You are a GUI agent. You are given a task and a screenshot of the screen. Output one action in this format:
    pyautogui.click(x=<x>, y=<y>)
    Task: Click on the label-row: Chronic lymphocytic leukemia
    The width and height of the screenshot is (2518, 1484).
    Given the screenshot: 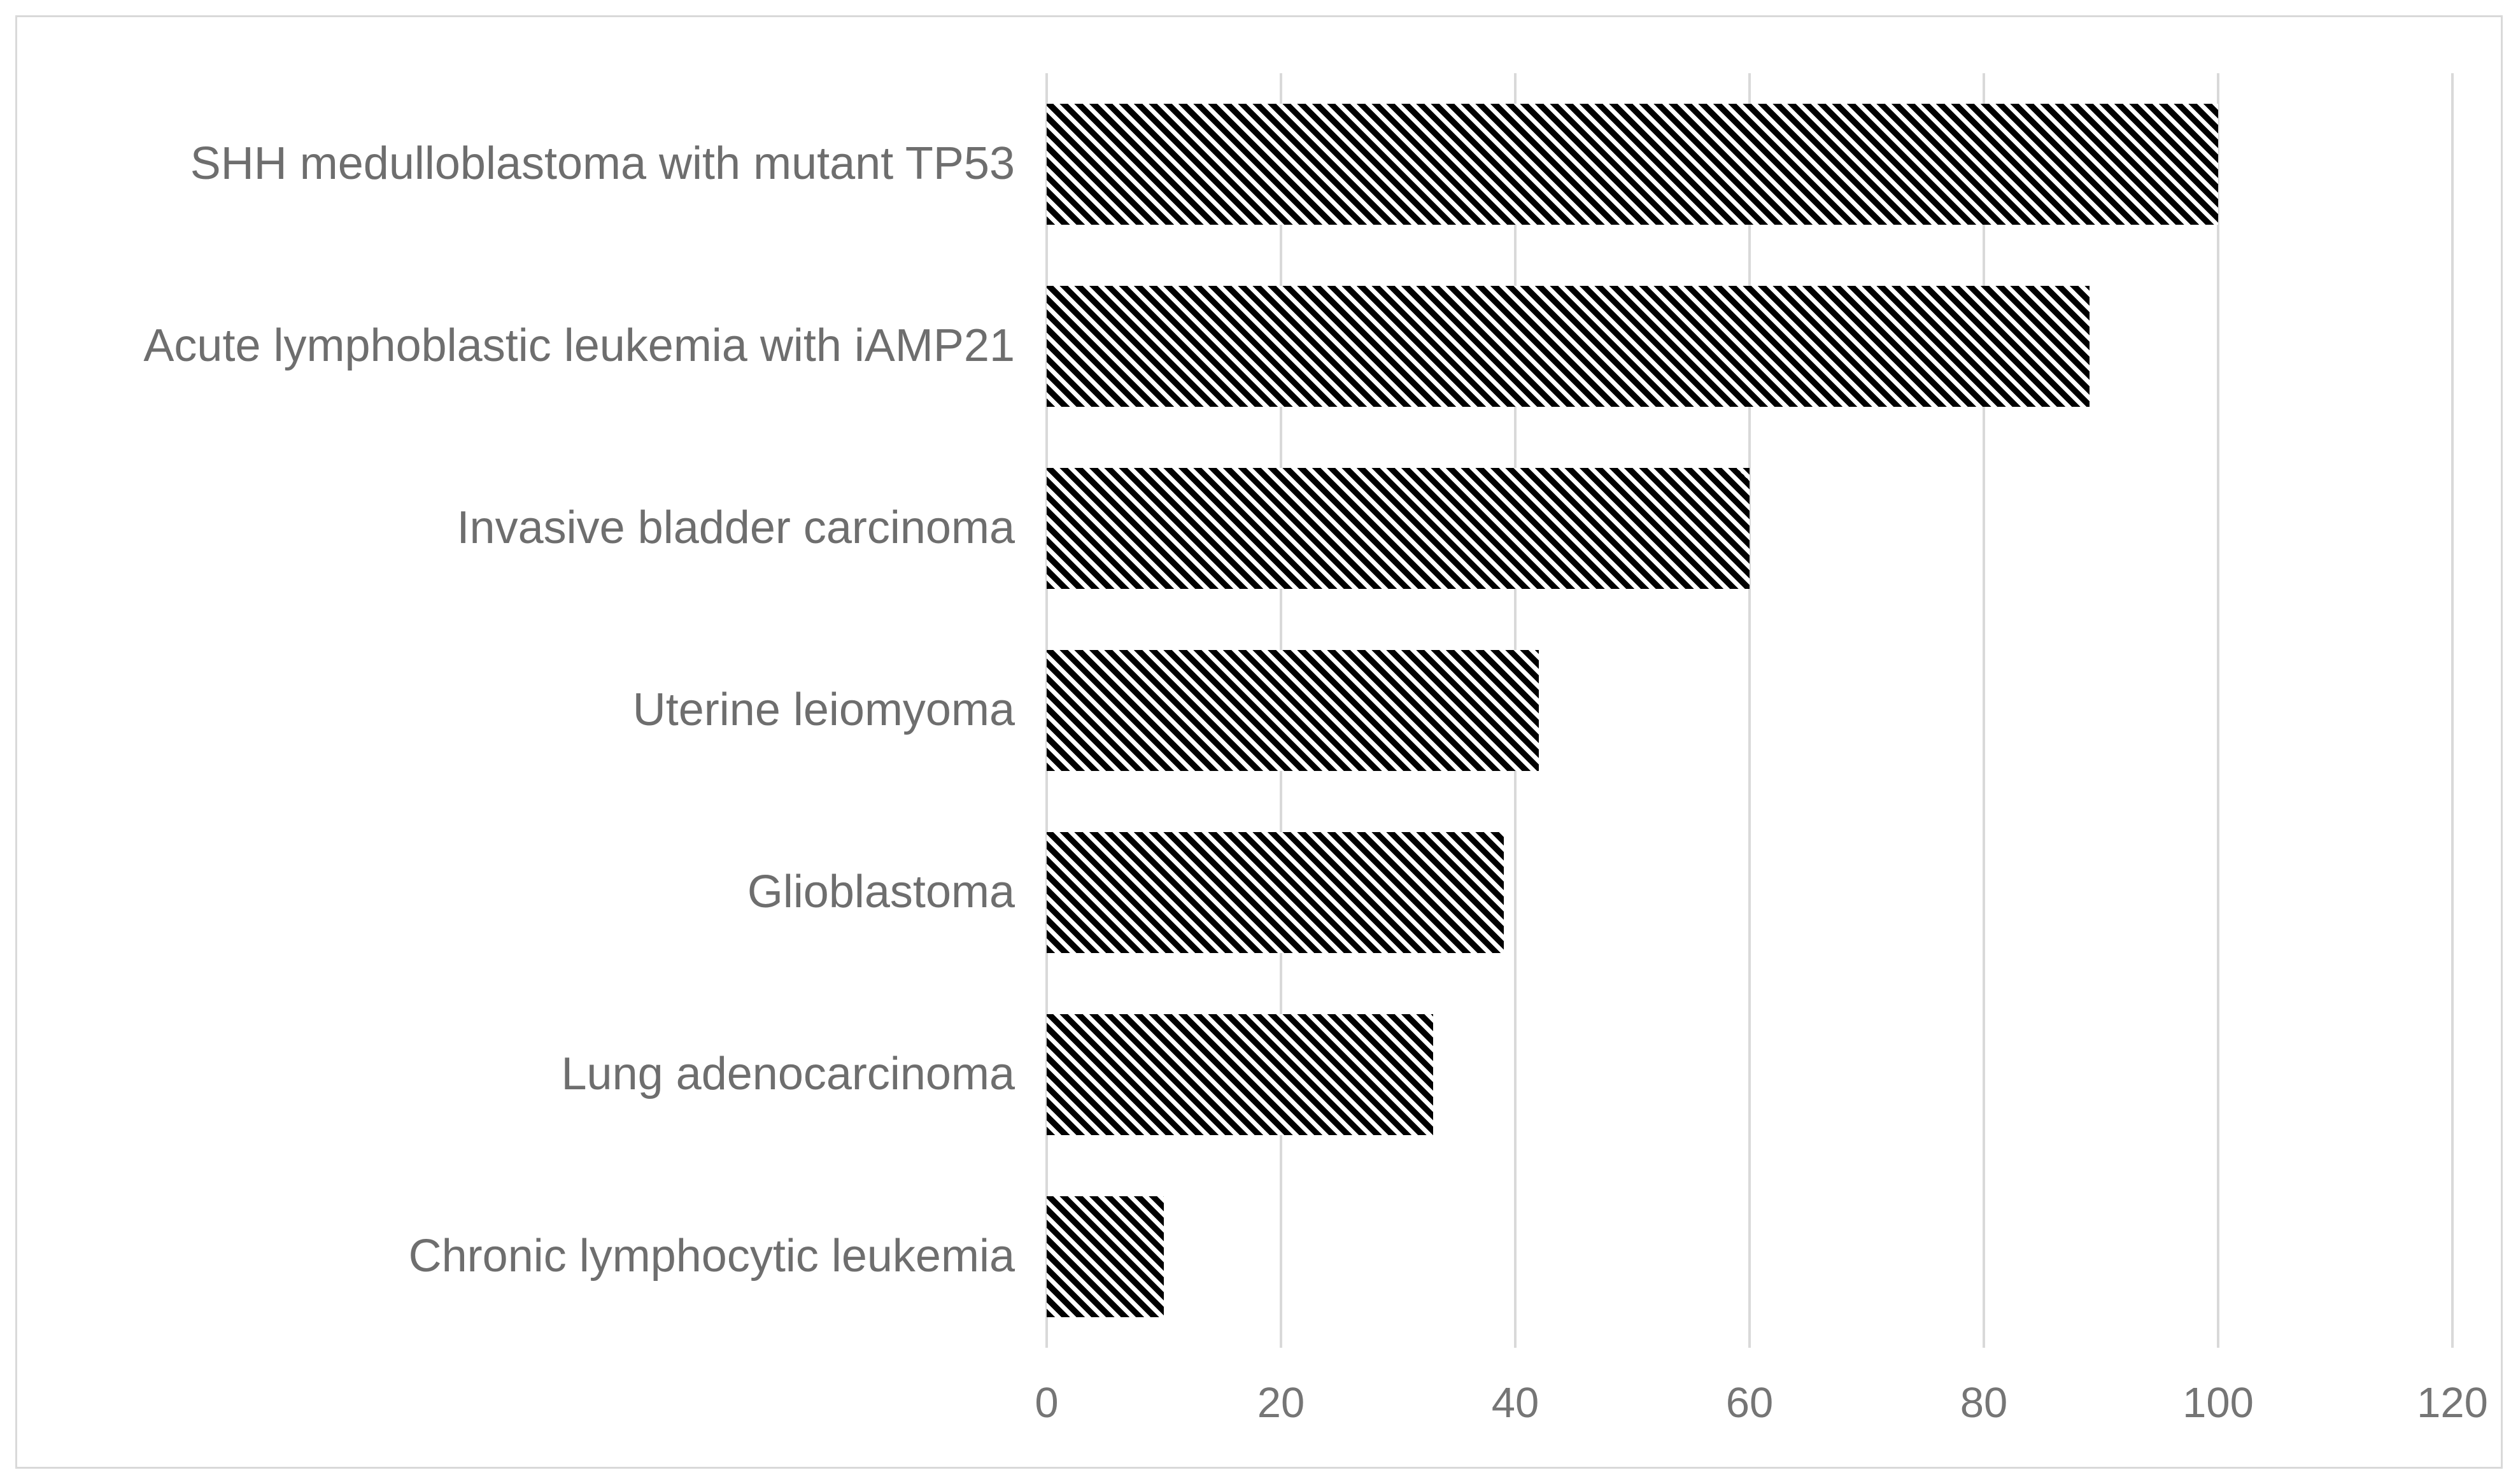 What is the action you would take?
    pyautogui.click(x=532, y=1257)
    